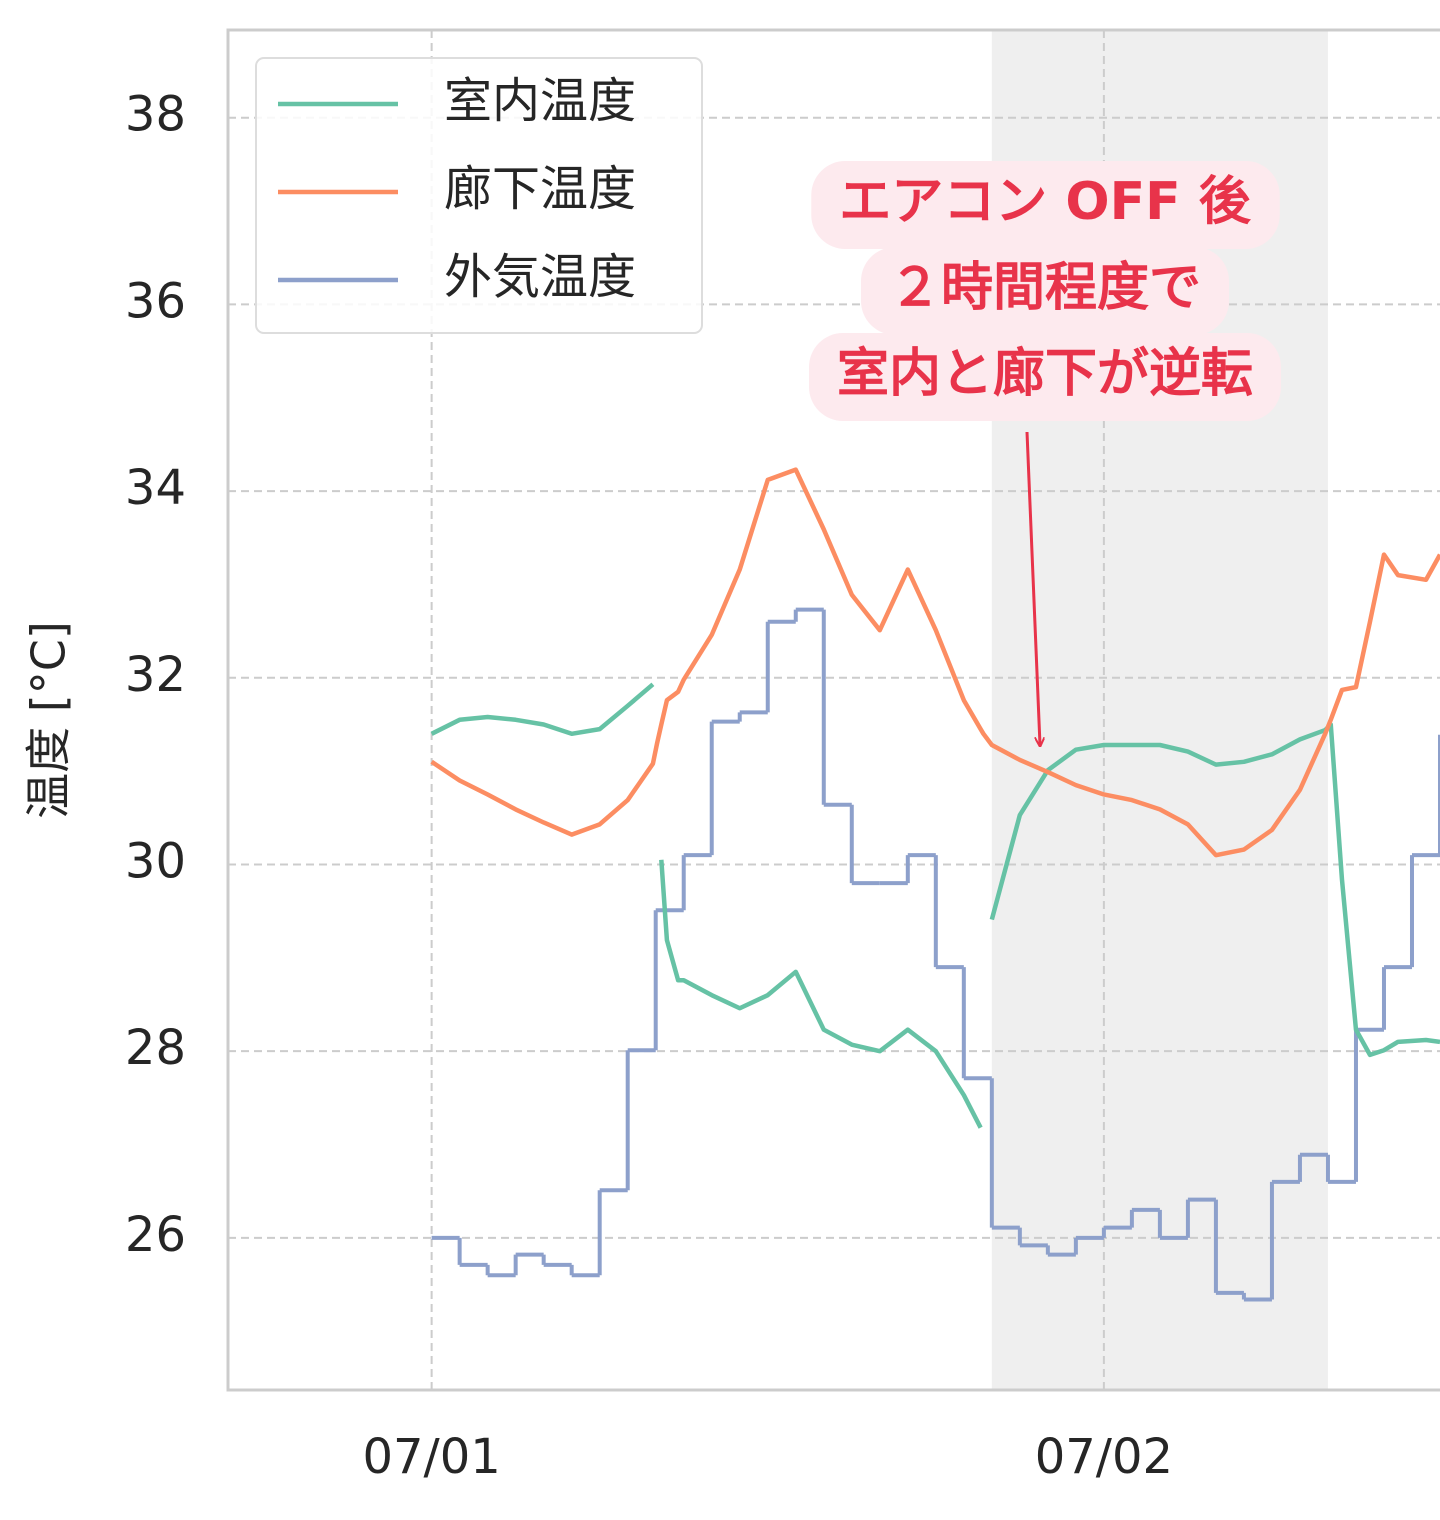  Describe the element at coordinates (1045, 202) in the screenshot. I see `annotation-text: エアコン OFF 後` at that location.